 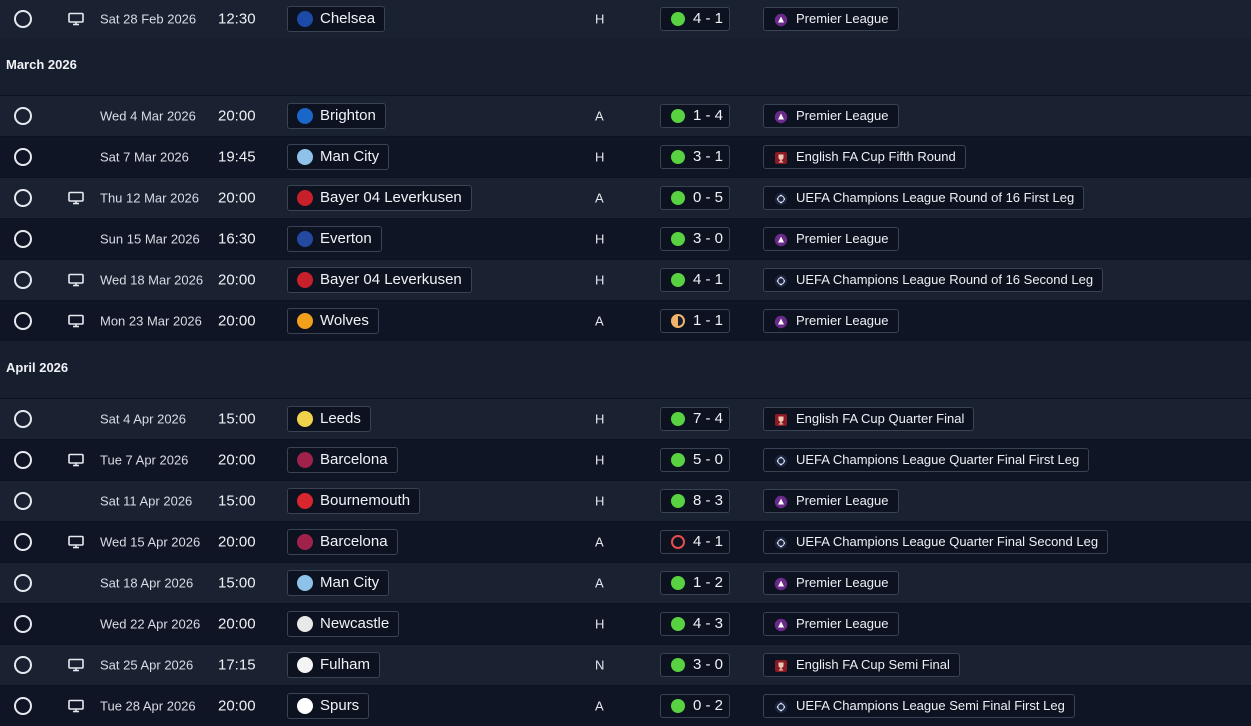 I want to click on fixture-date: Sat 28 Feb 2026, so click(x=148, y=19).